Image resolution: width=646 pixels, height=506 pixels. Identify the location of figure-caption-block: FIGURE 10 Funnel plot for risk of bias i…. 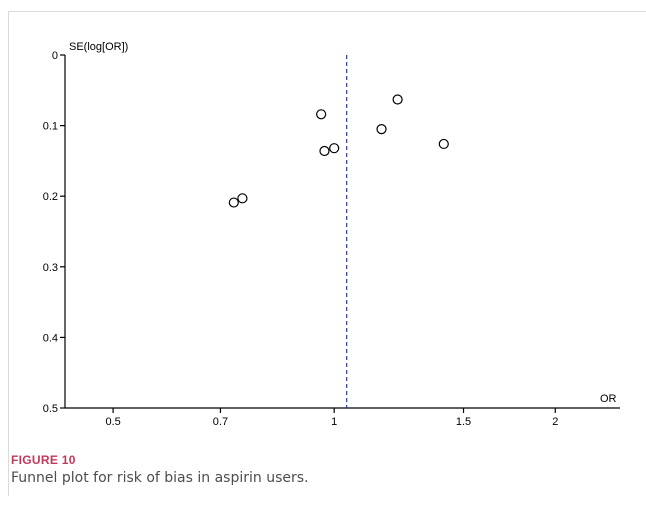
(160, 469).